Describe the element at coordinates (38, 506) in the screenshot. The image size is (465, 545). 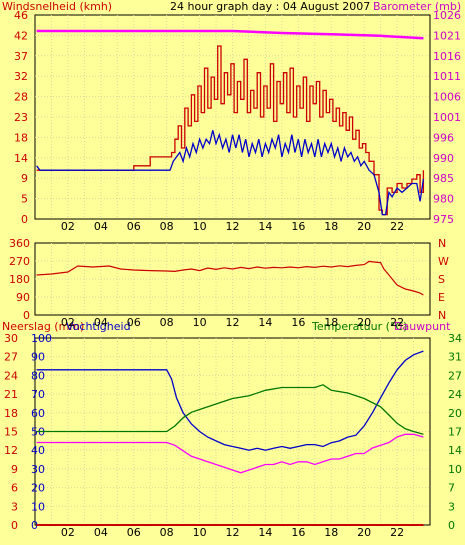
I see `y-tick-label-humidity: 10` at that location.